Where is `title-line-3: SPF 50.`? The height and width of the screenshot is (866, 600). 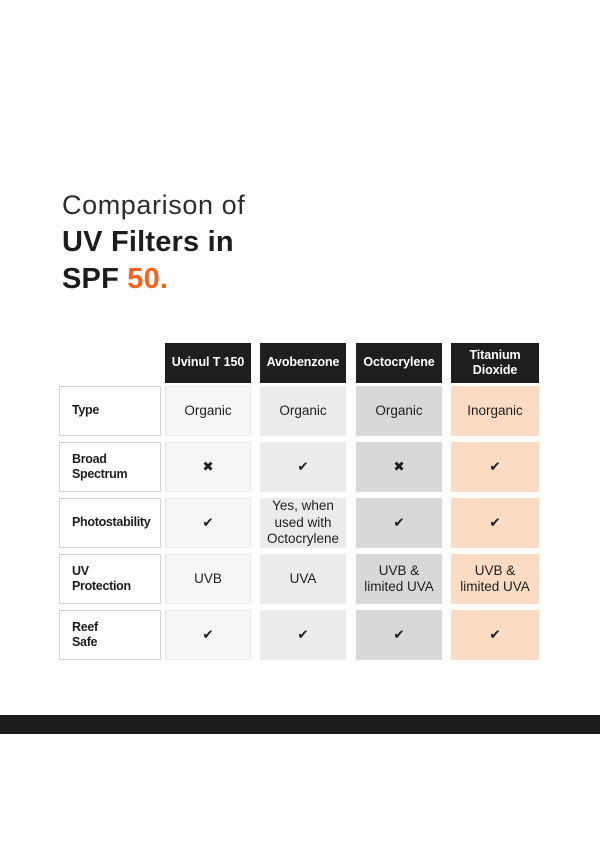 title-line-3: SPF 50. is located at coordinates (153, 279).